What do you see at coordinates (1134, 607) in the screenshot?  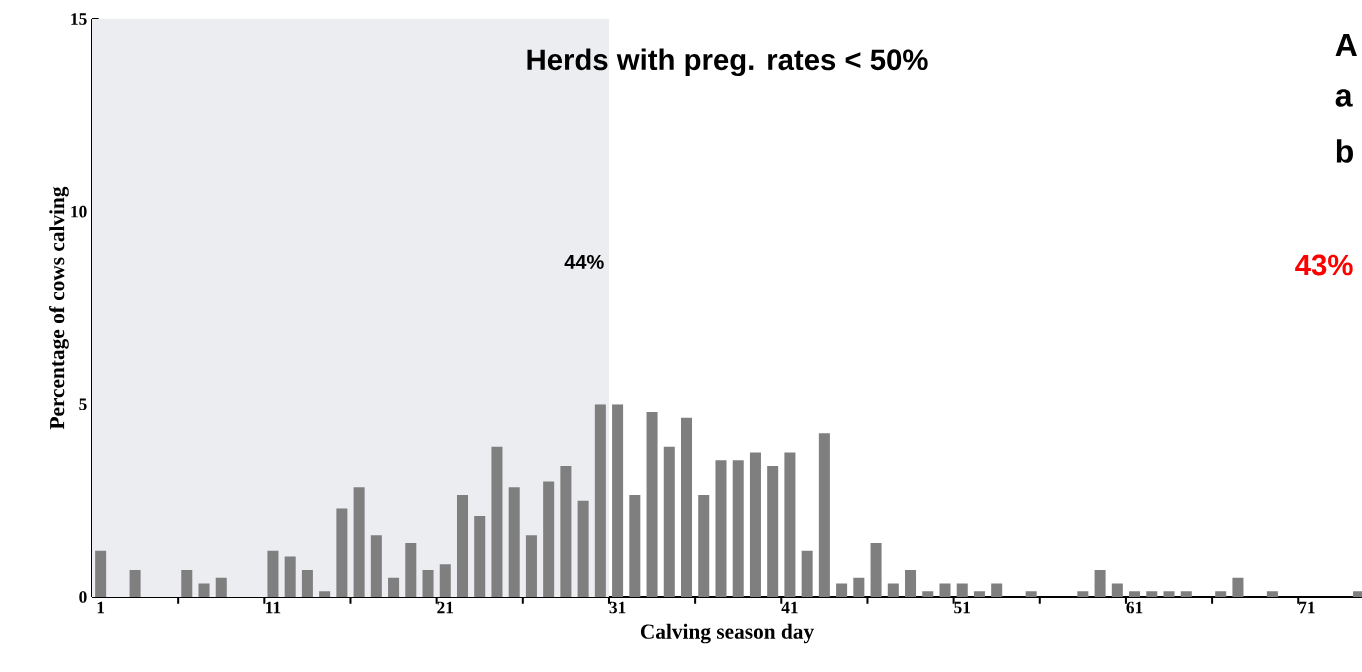 I see `x-tick-label: 61` at bounding box center [1134, 607].